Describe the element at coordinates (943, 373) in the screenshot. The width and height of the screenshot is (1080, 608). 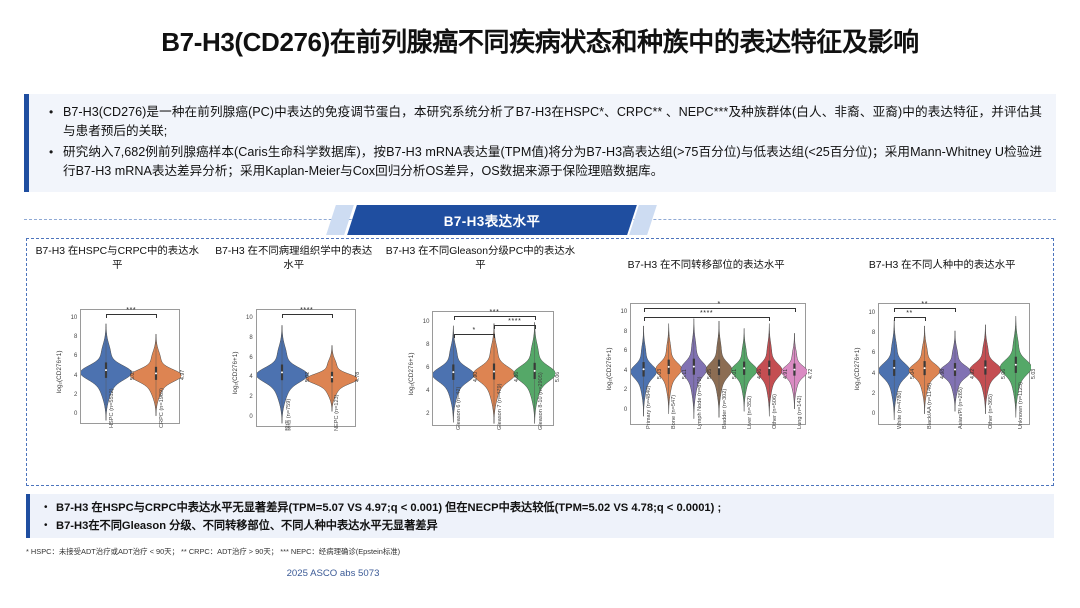
I see `violin-mean-label: 4.98` at that location.